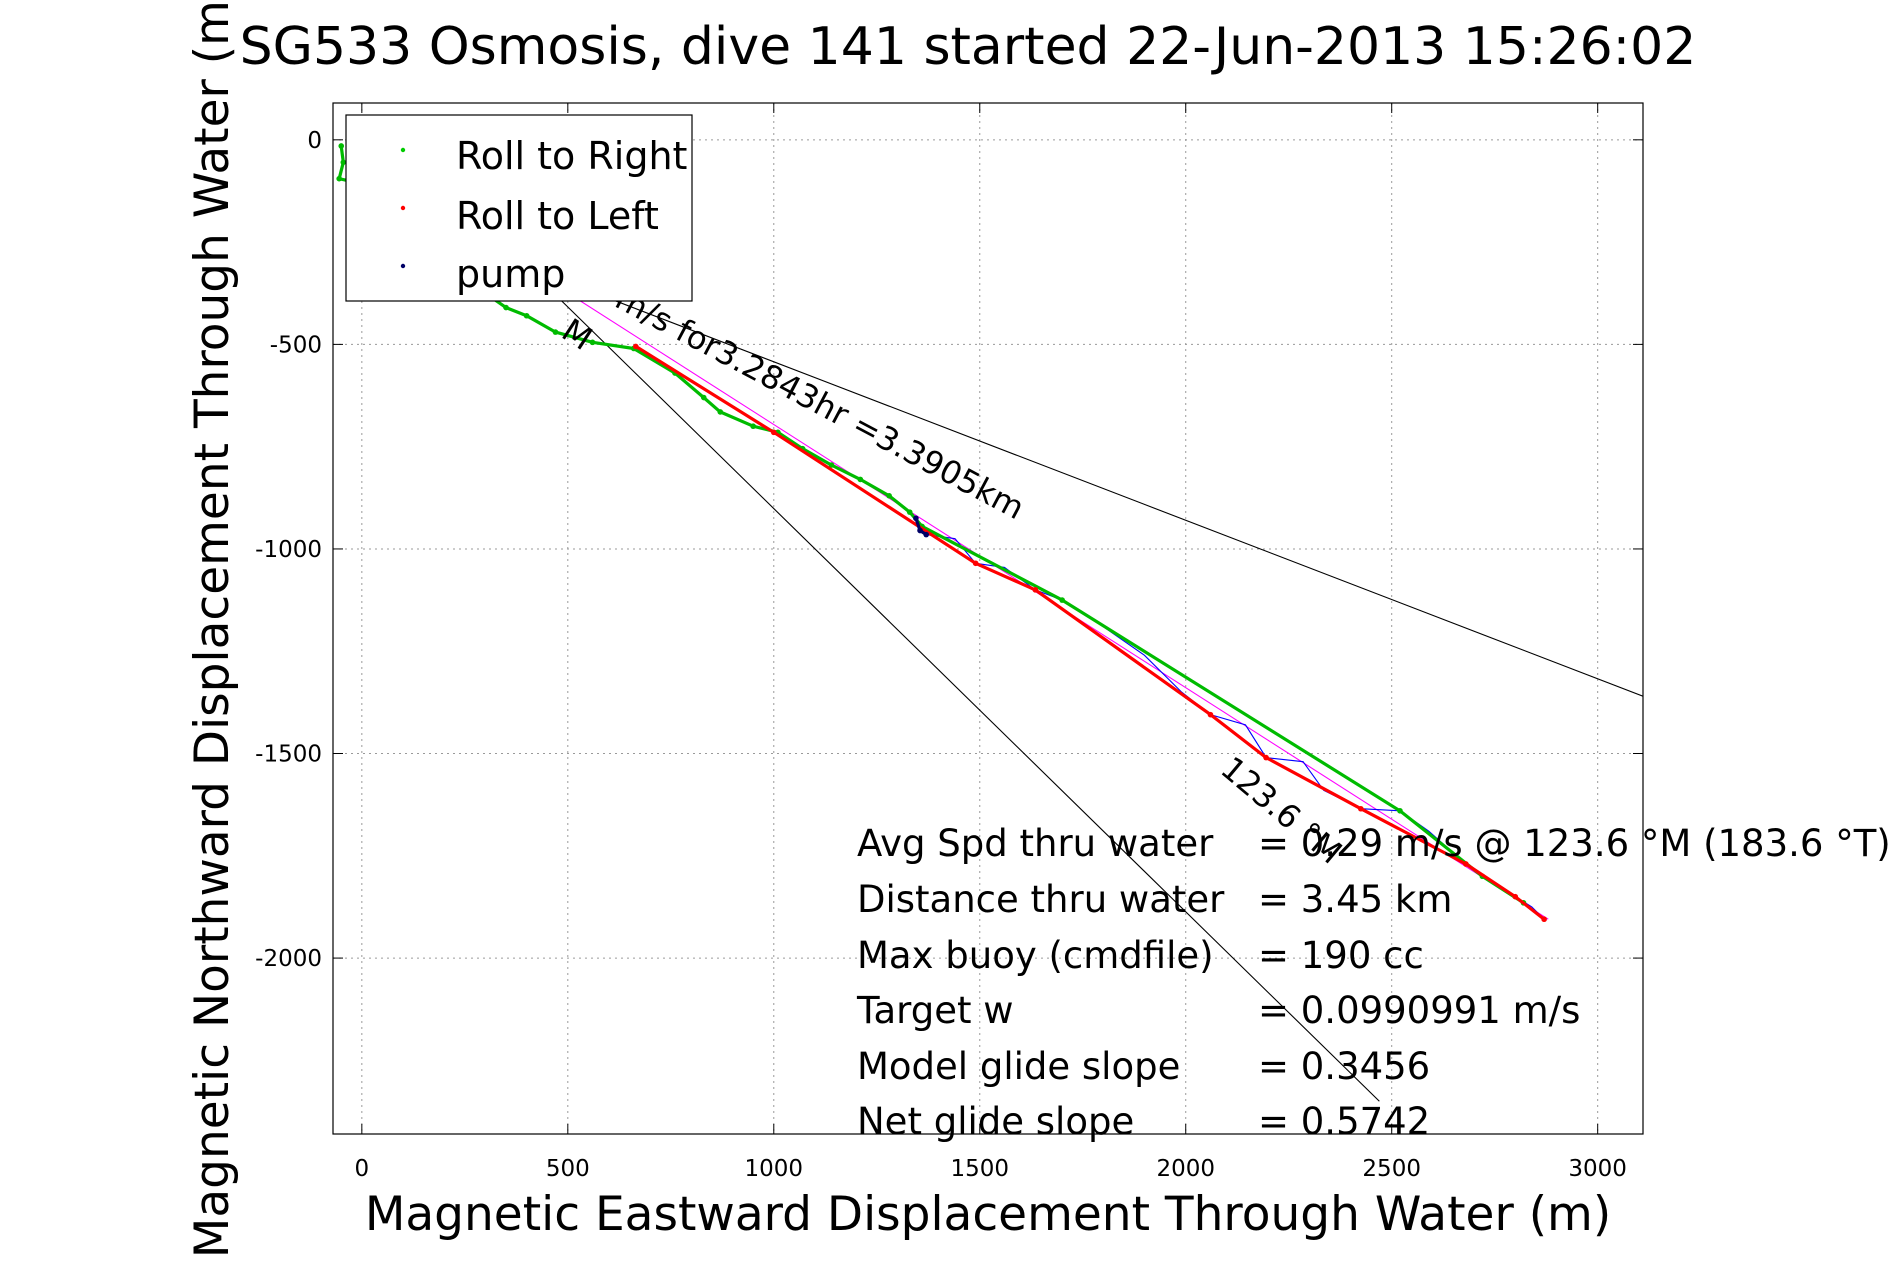 The width and height of the screenshot is (1891, 1262). I want to click on legend-label-pump: pump, so click(510, 274).